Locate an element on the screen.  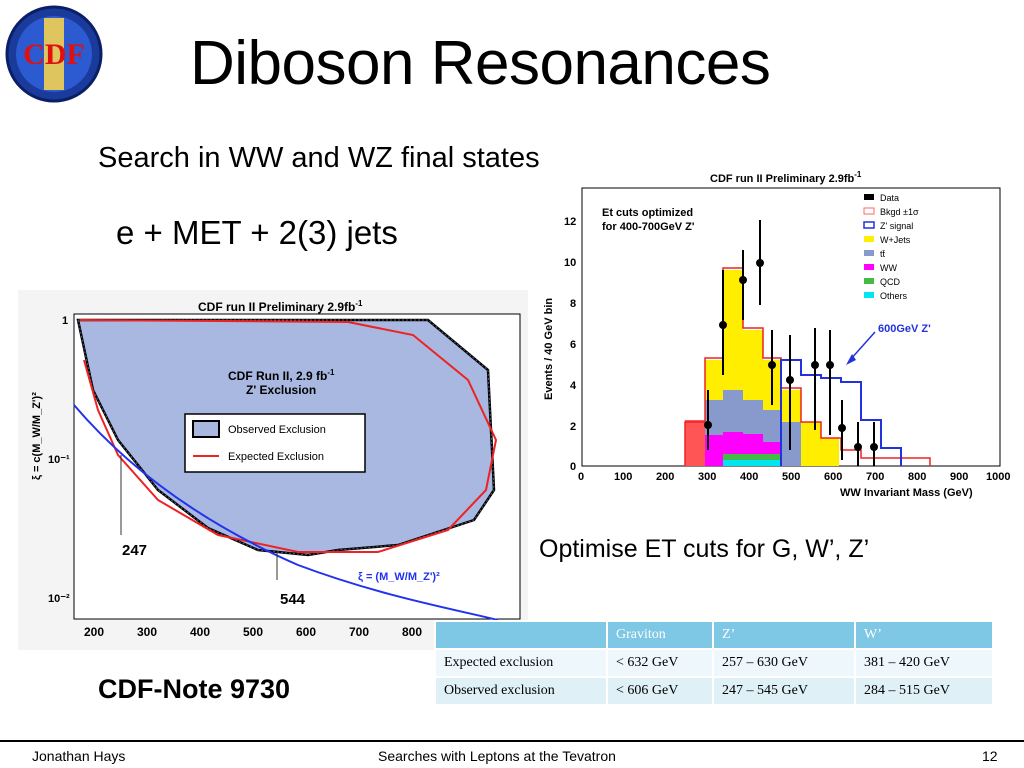
left-legend is located at coordinates (275, 443).